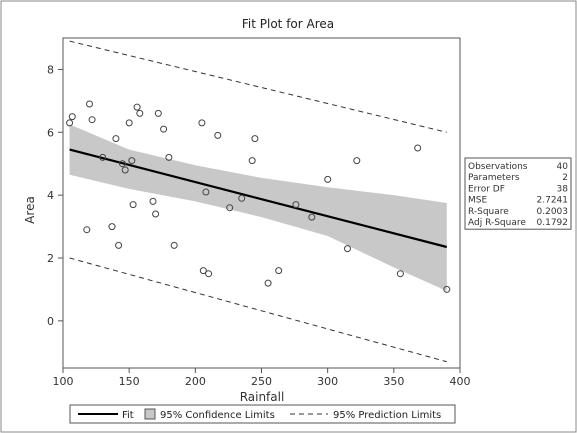 This screenshot has width=577, height=433. Describe the element at coordinates (460, 381) in the screenshot. I see `x-tick-label: 400` at that location.